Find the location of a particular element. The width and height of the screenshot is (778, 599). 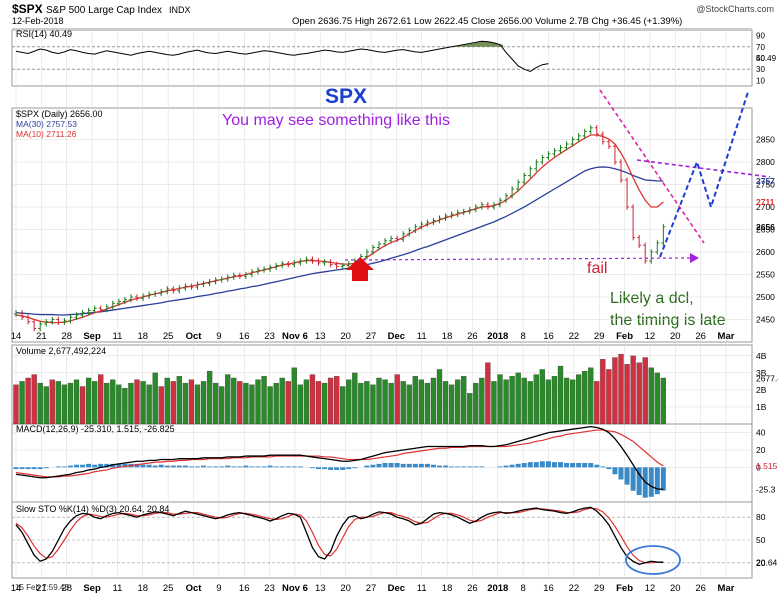

bottom-x-tick-label: 13 is located at coordinates (320, 588).